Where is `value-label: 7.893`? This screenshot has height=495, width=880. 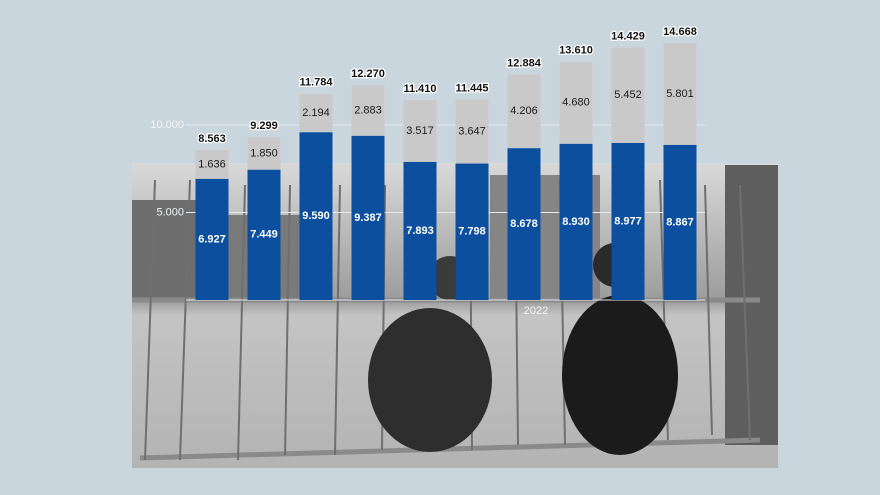 value-label: 7.893 is located at coordinates (420, 231).